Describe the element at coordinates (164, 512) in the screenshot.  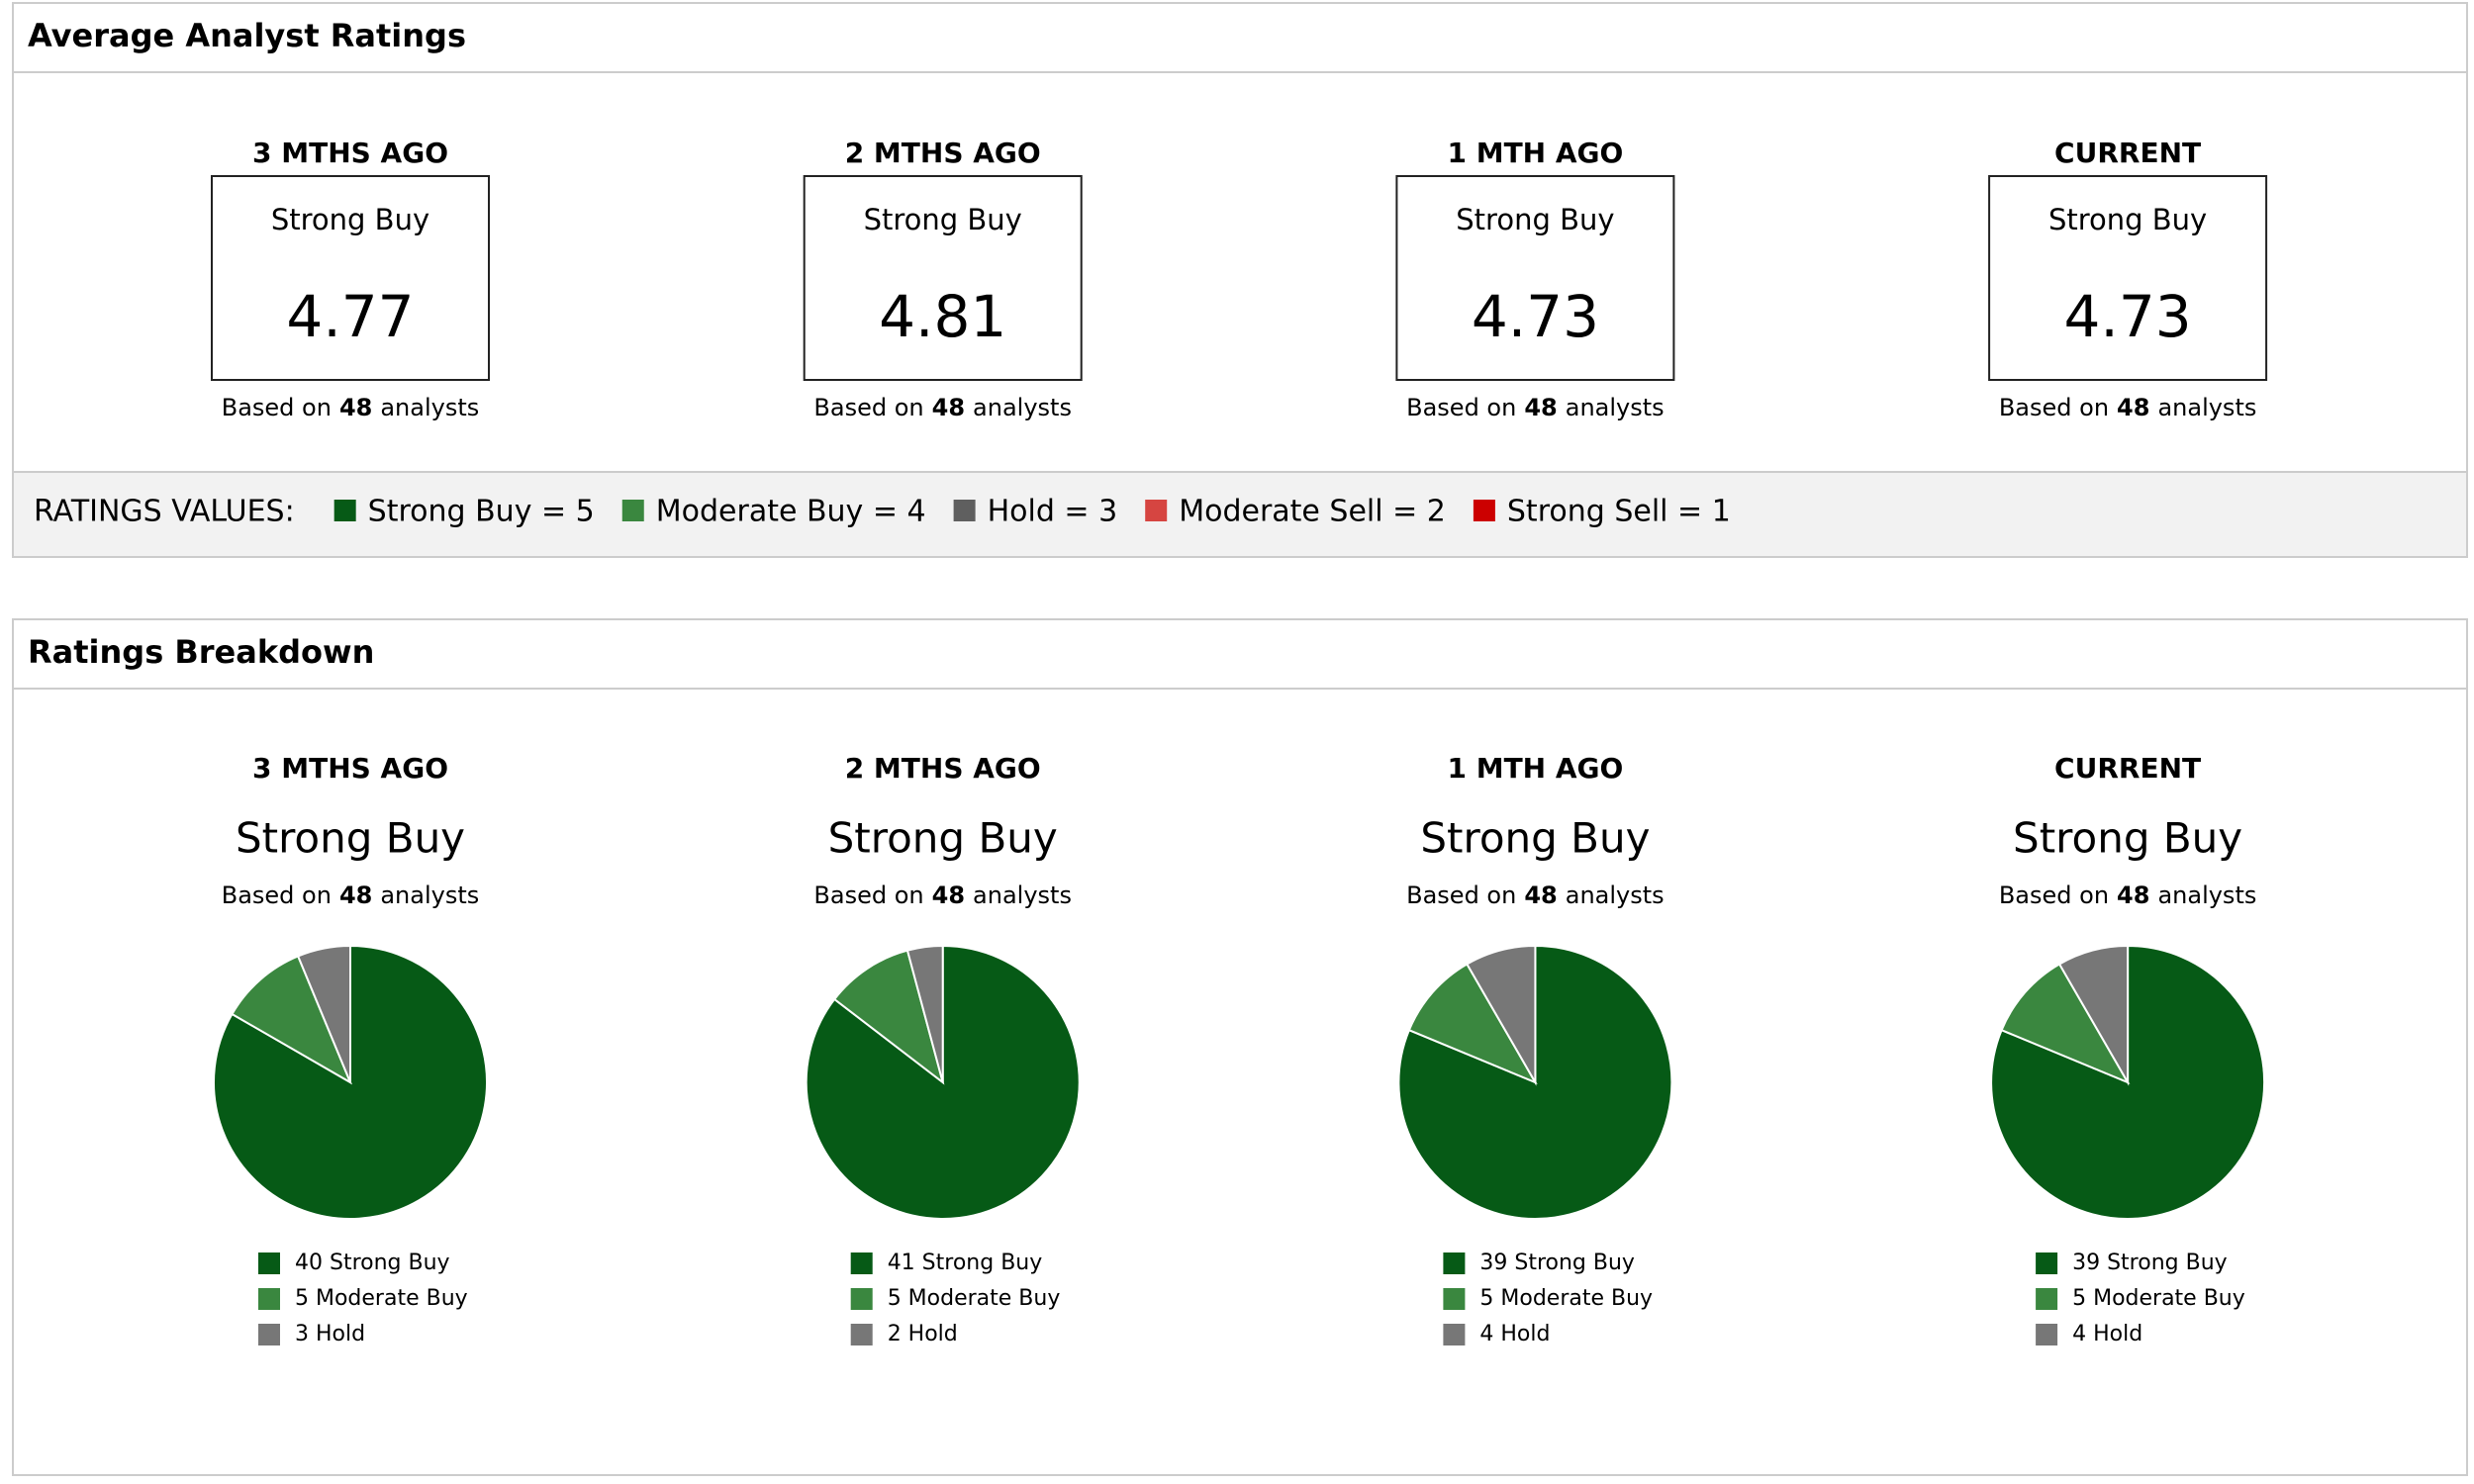
I see `ratings-values-label: RATINGS VALUES:` at that location.